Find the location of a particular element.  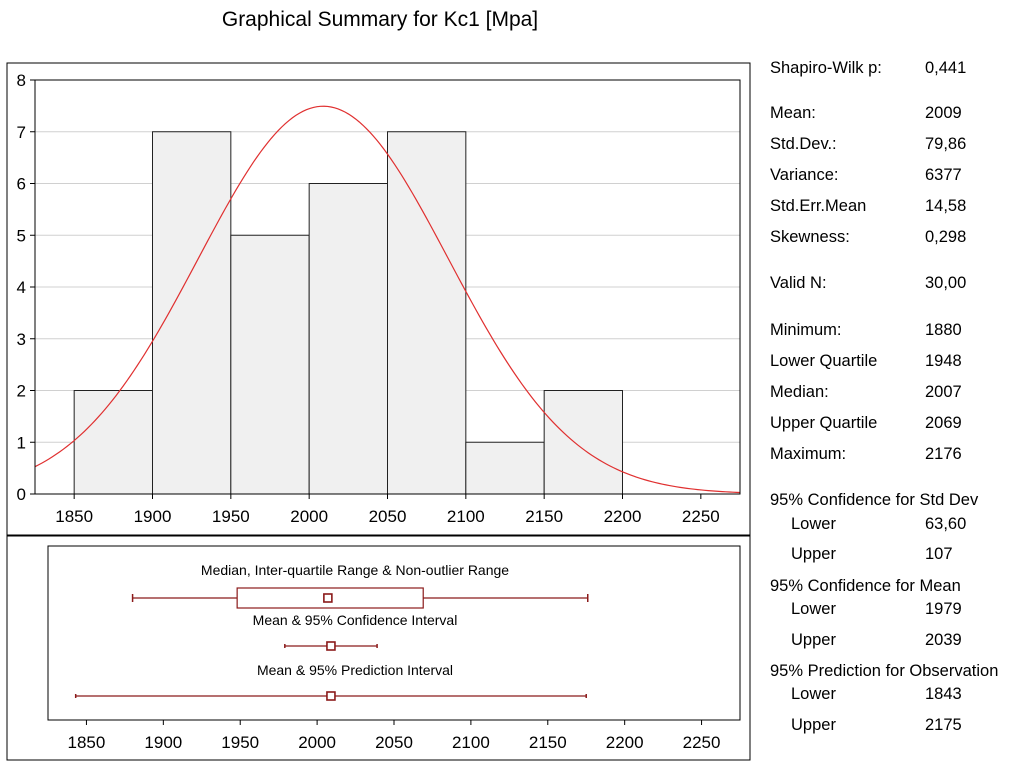

y-tick-label: 0 is located at coordinates (21, 494).